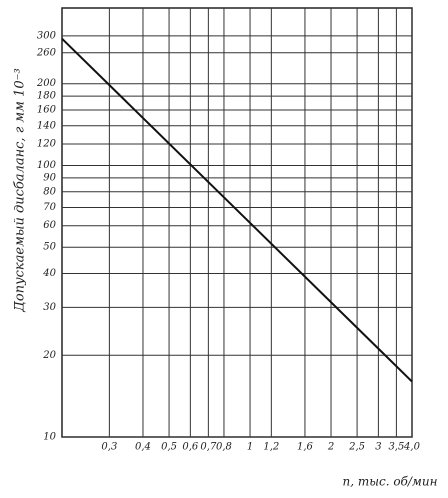  What do you see at coordinates (47, 110) in the screenshot?
I see `y-tick-label: 160` at bounding box center [47, 110].